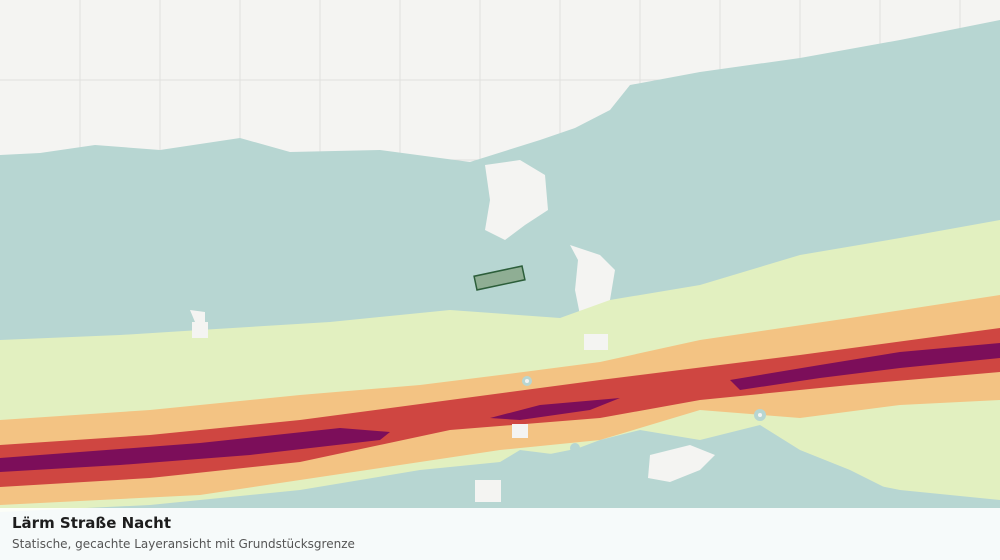 This screenshot has width=1000, height=560. I want to click on layer-title: Lärm Straße Nacht, so click(91, 523).